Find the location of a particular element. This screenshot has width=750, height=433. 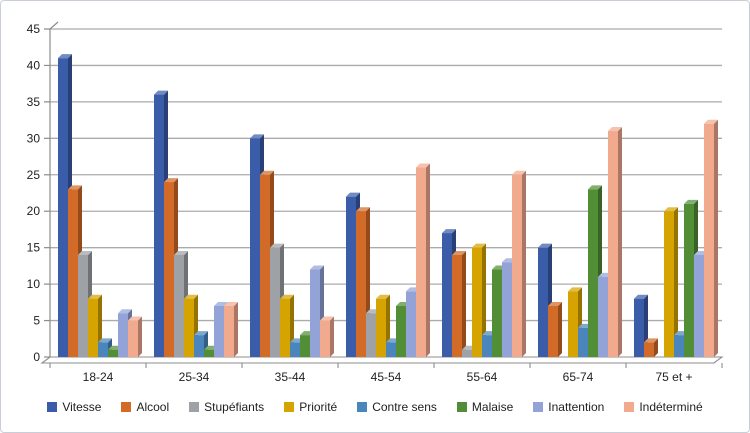

chart-floor is located at coordinates (382, 360).